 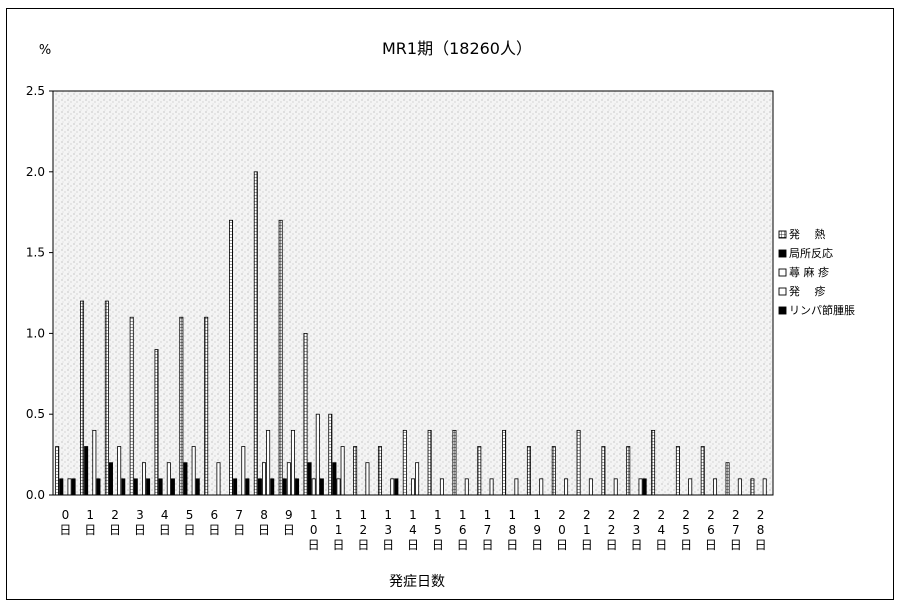 What do you see at coordinates (35, 333) in the screenshot?
I see `y-tick-label: 1.0` at bounding box center [35, 333].